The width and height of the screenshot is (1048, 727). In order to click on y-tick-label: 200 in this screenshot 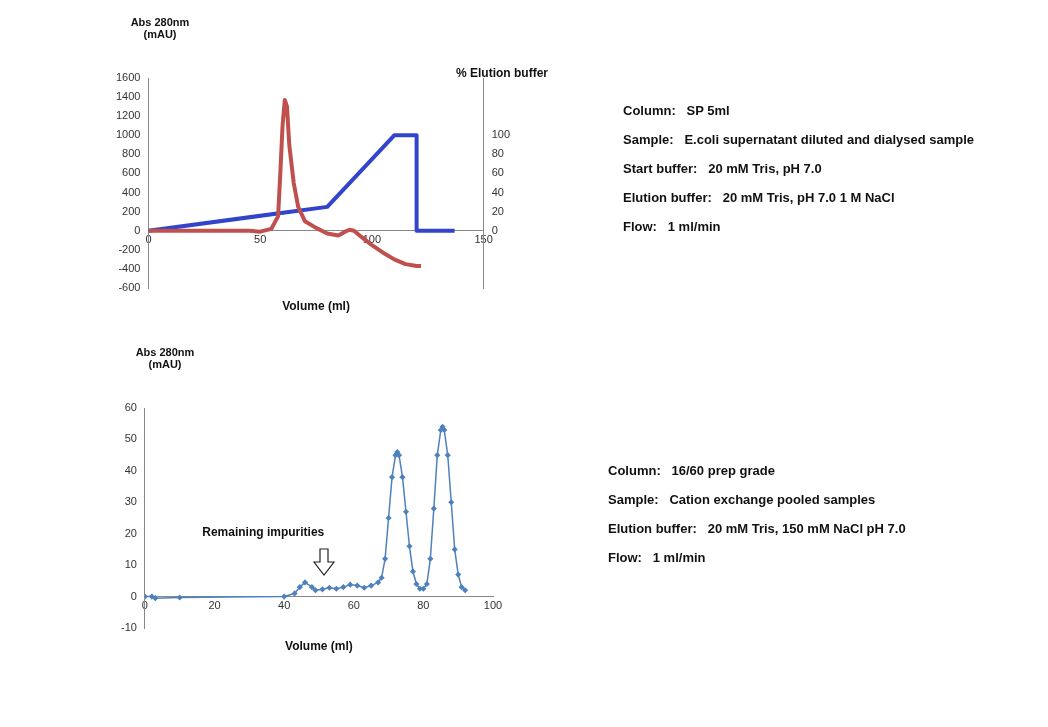, I will do `click(131, 210)`.